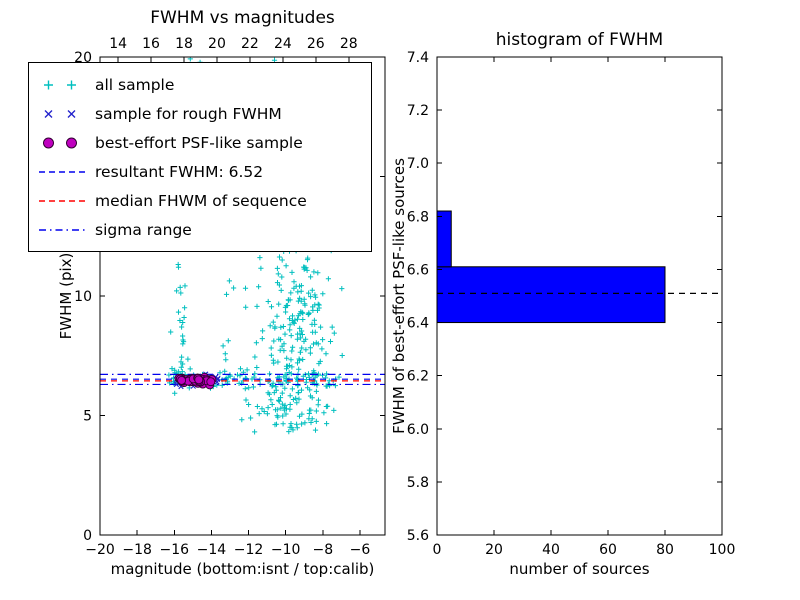  Describe the element at coordinates (418, 58) in the screenshot. I see `tick-label: 7.4` at that location.